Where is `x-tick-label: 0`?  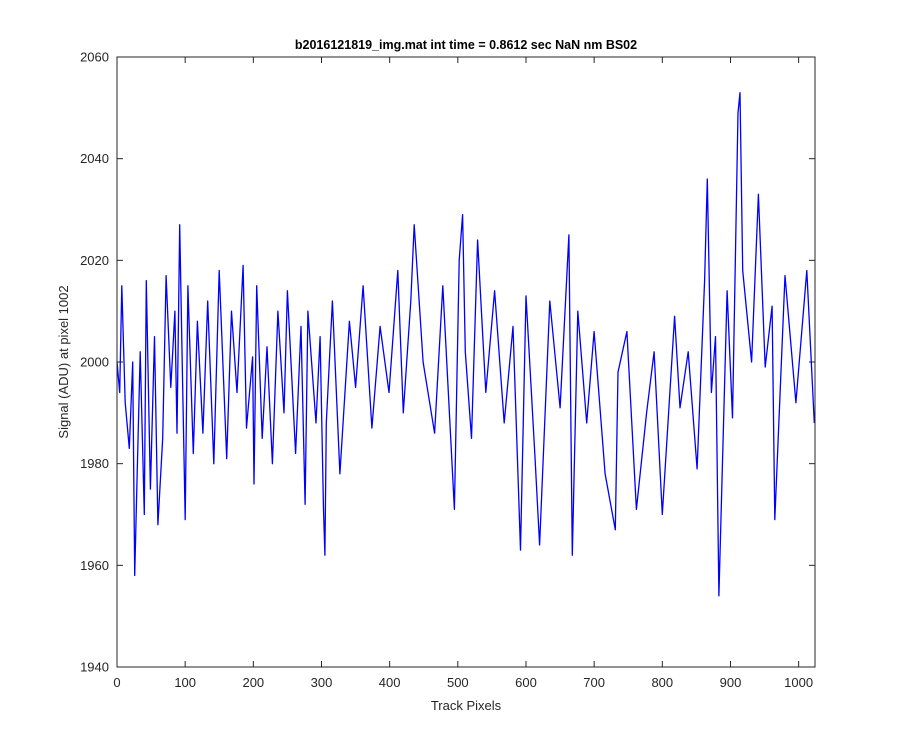 x-tick-label: 0 is located at coordinates (116, 682).